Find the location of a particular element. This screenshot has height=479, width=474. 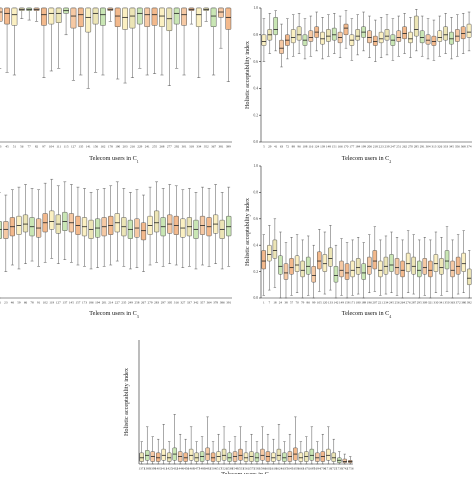

x-tick-label: 1403 is located at coordinates (158, 469).